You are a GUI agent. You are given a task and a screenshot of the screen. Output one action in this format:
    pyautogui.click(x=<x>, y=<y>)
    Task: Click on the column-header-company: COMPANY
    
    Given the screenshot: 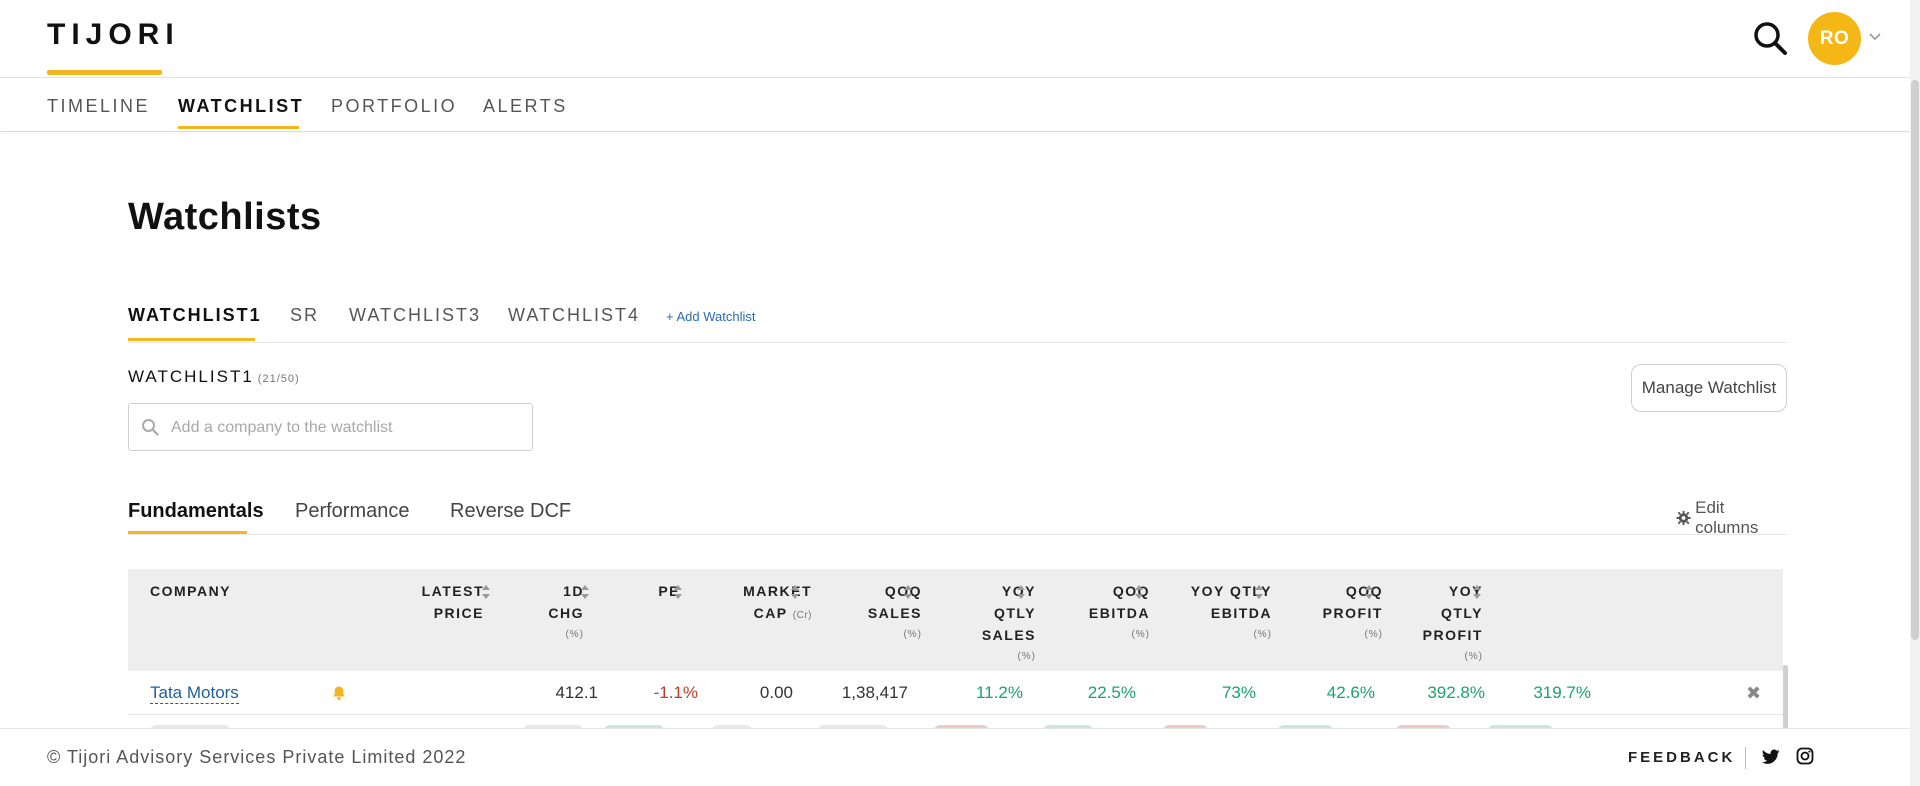 What is the action you would take?
    pyautogui.click(x=191, y=591)
    